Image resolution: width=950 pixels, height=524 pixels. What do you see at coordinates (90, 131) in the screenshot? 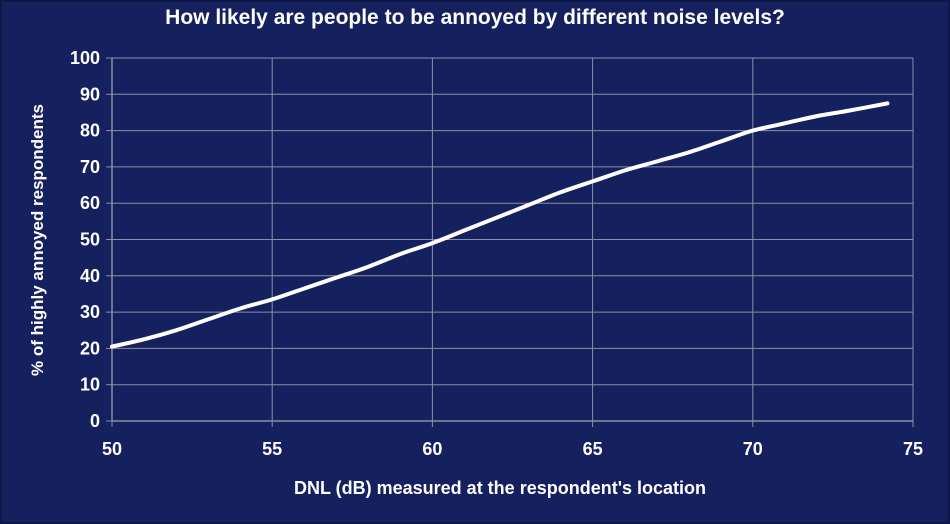
I see `y-tick-label: 80` at bounding box center [90, 131].